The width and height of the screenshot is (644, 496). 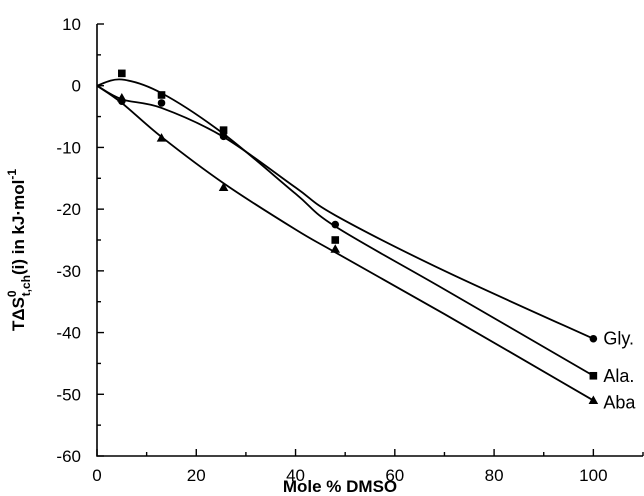 I want to click on y-axis-title: TΔS0t,ch(i) in kJ·mol-1, so click(x=19, y=250).